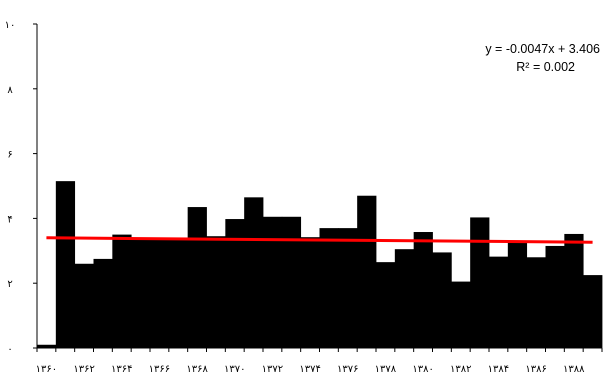 This screenshot has width=605, height=383. I want to click on y-tick-label: ۴, so click(9, 219).